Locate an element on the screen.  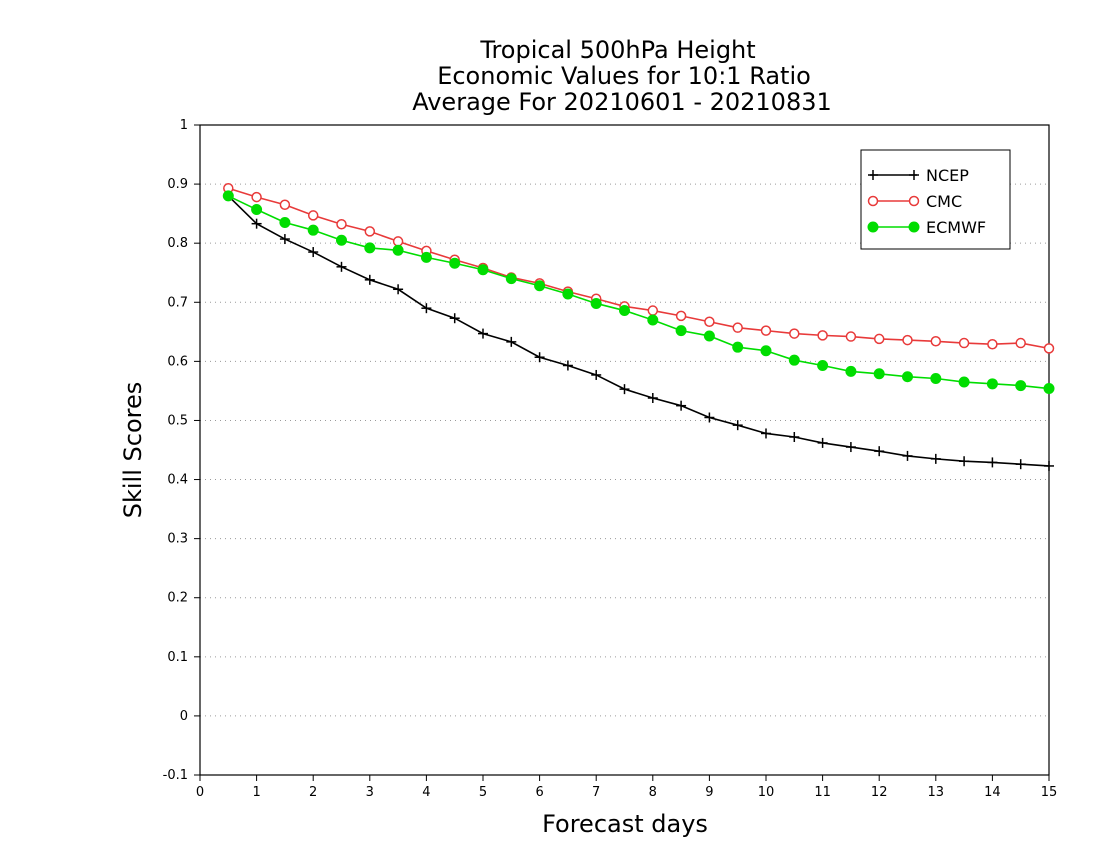
y-tick-label: 0.1 is located at coordinates (177, 657).